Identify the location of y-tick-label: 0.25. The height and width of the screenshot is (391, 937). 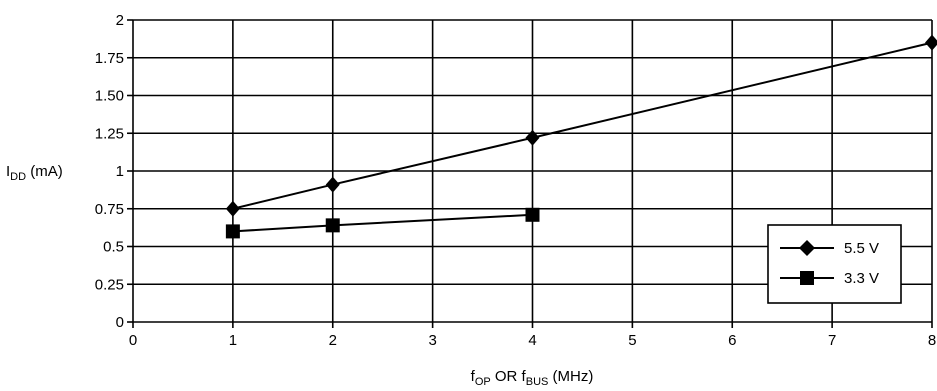
(109, 284).